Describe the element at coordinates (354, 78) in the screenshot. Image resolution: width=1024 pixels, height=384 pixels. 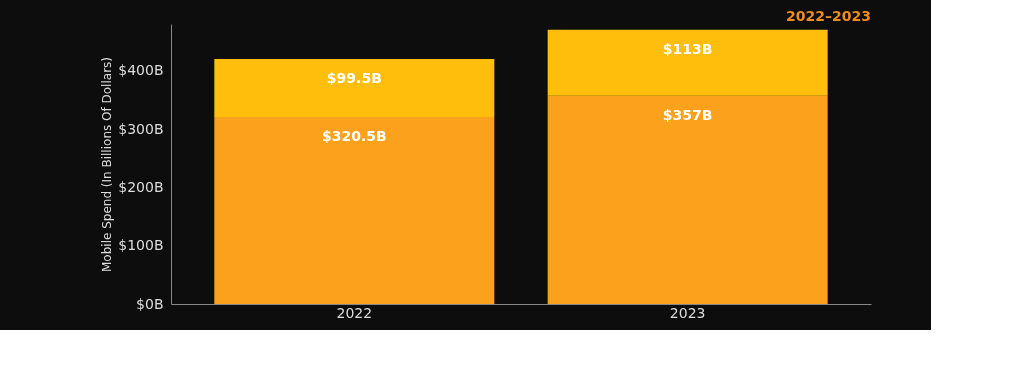
I see `data-label: $99.5B` at that location.